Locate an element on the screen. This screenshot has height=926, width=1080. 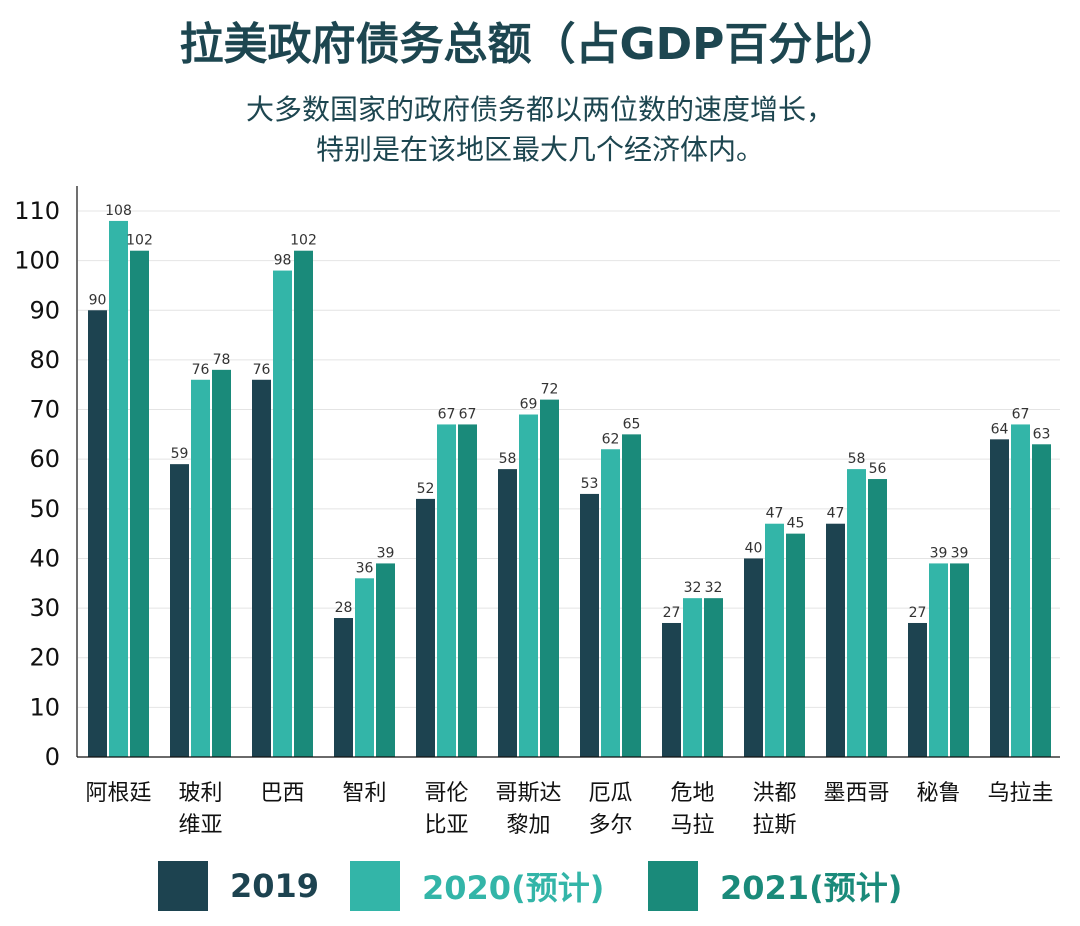
legend-label-2021: 2021(预计) is located at coordinates (811, 888).